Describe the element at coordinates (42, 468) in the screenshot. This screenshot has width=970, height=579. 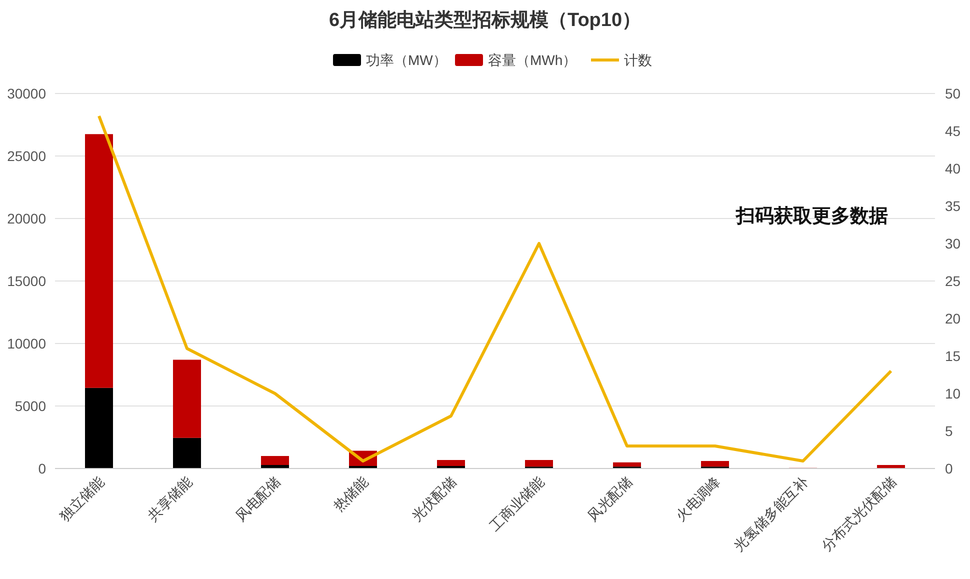
I see `y-tick-label: 0` at that location.